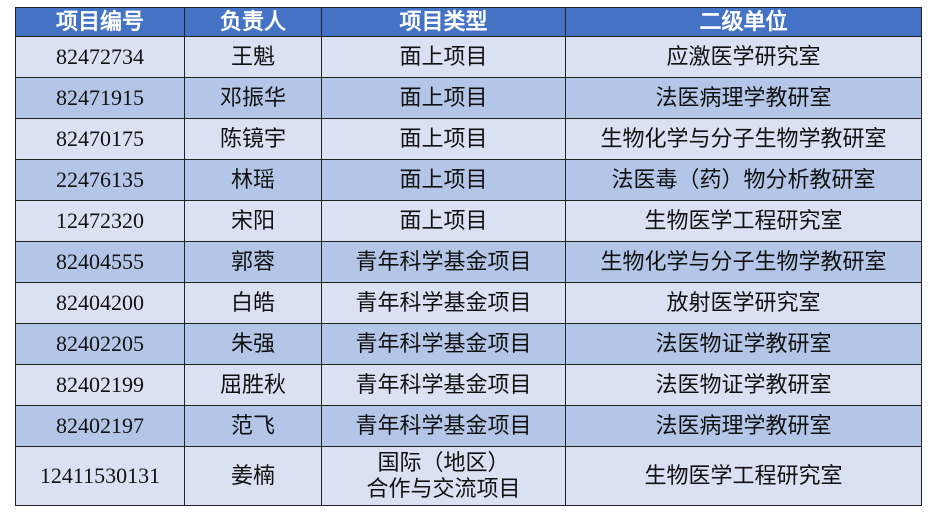 This screenshot has height=529, width=935. Describe the element at coordinates (100, 180) in the screenshot. I see `project-id-cell: 22476135` at that location.